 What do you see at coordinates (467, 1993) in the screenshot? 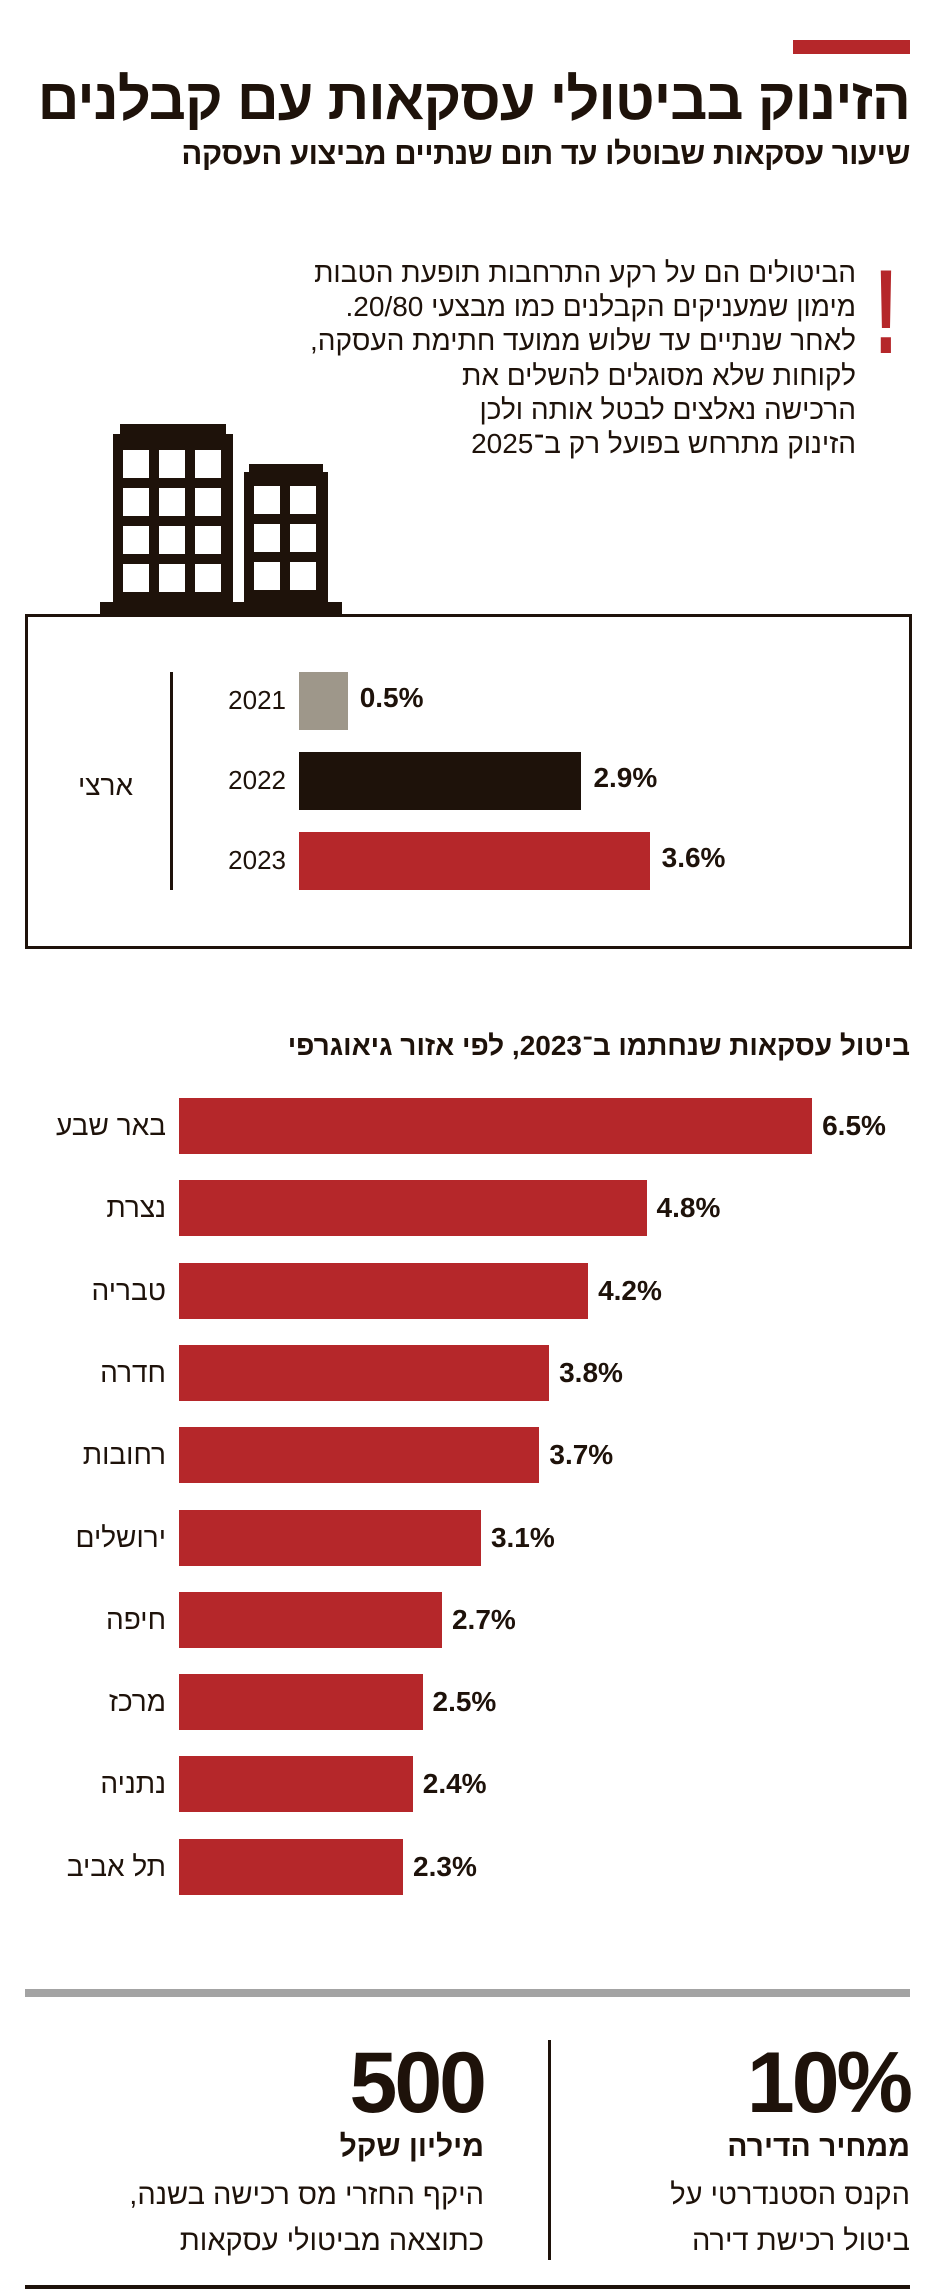
I see `section-divider` at bounding box center [467, 1993].